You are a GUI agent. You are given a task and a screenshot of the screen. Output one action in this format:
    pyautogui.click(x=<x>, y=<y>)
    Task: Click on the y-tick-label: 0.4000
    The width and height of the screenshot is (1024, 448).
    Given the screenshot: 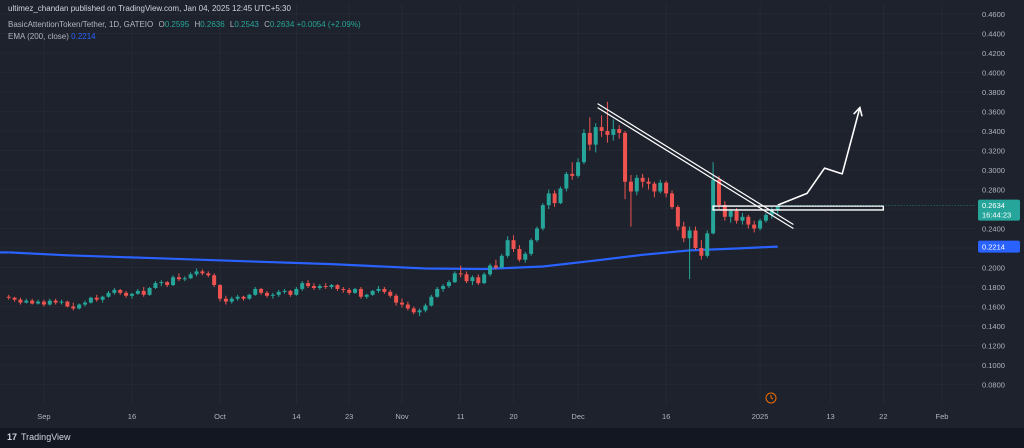 What is the action you would take?
    pyautogui.click(x=993, y=73)
    